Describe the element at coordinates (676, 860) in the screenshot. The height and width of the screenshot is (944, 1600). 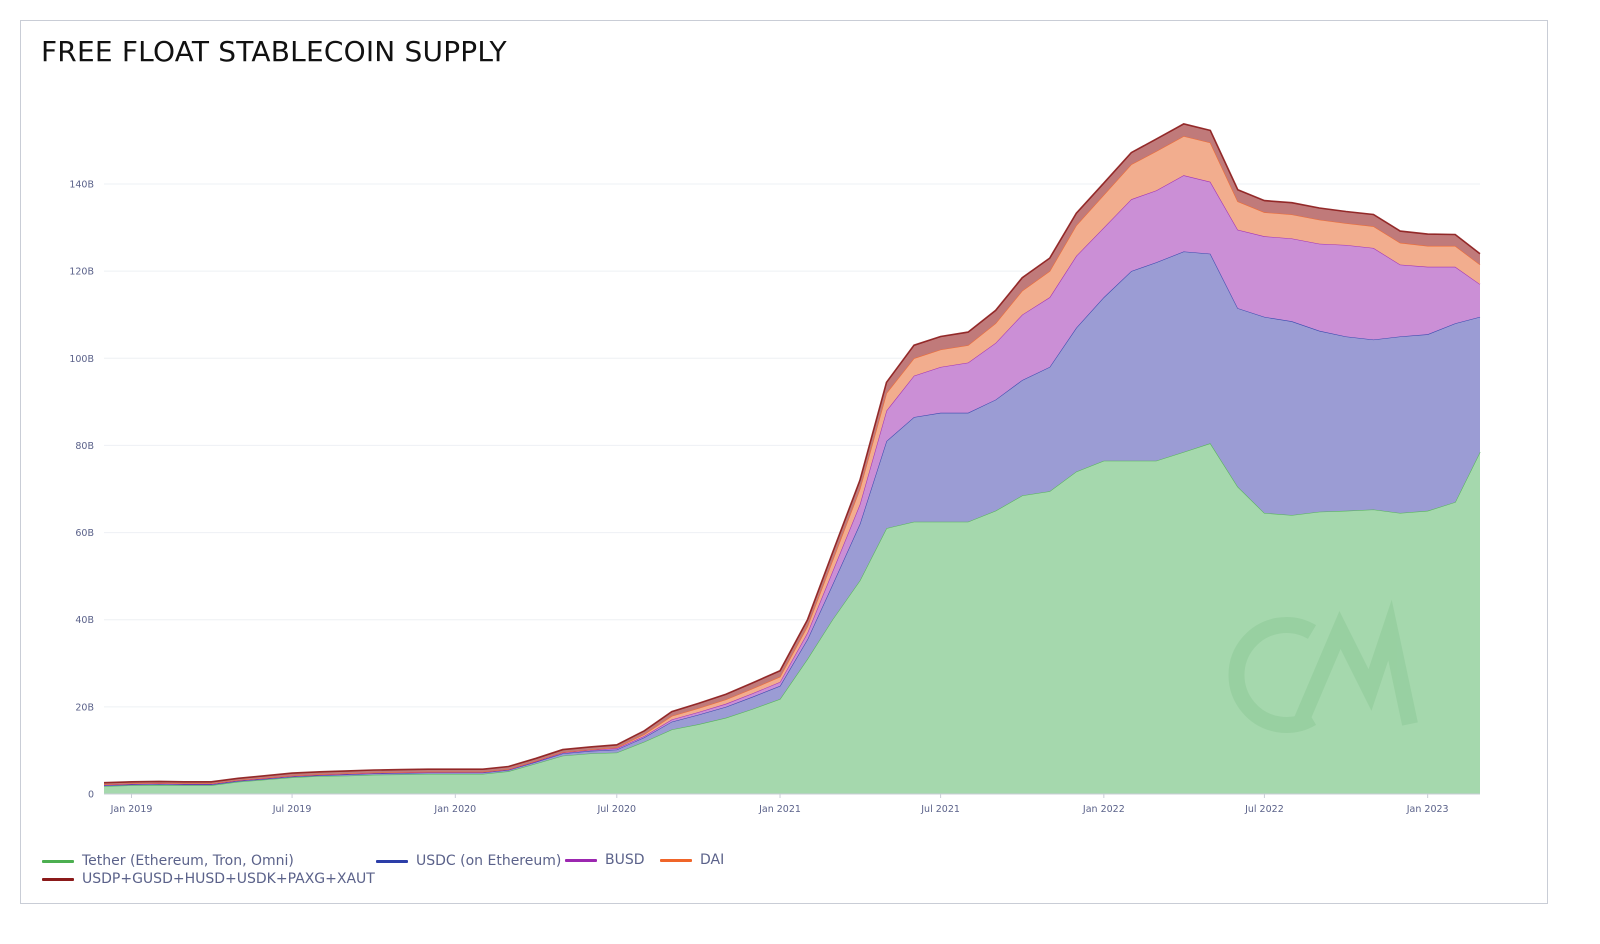
I see `legend-swatch-dai` at that location.